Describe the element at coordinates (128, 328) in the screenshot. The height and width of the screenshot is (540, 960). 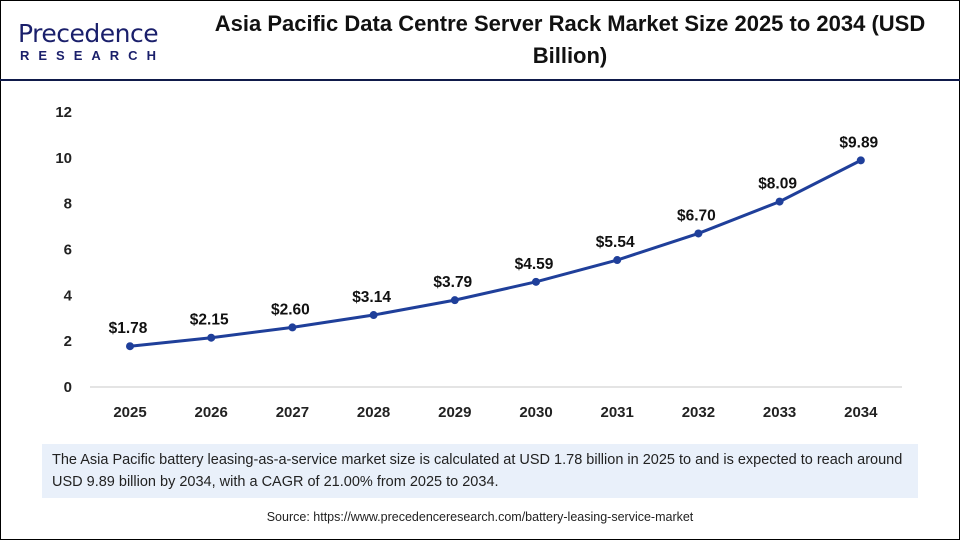
I see `data-label: $1.78` at that location.